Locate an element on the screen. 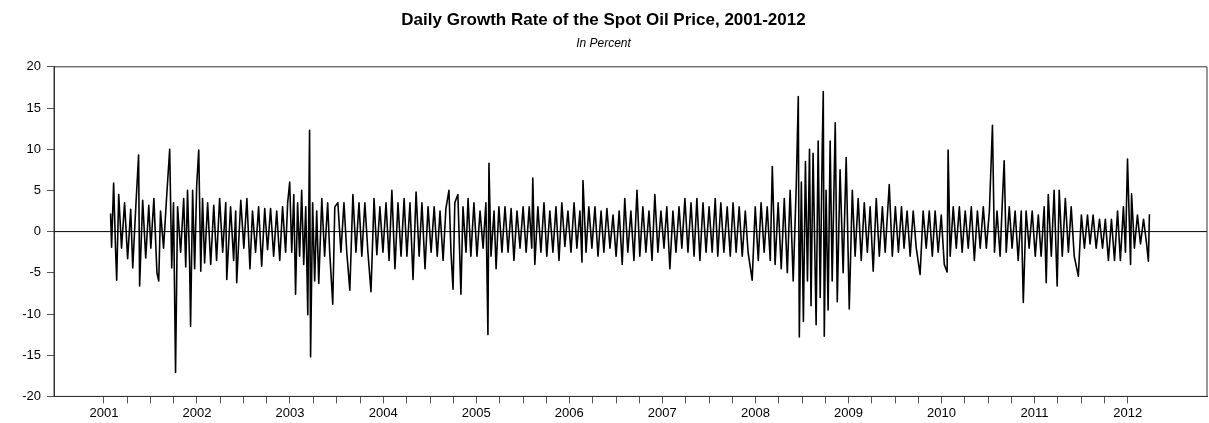 This screenshot has width=1209, height=423. y-tick-label: 15 is located at coordinates (33, 107).